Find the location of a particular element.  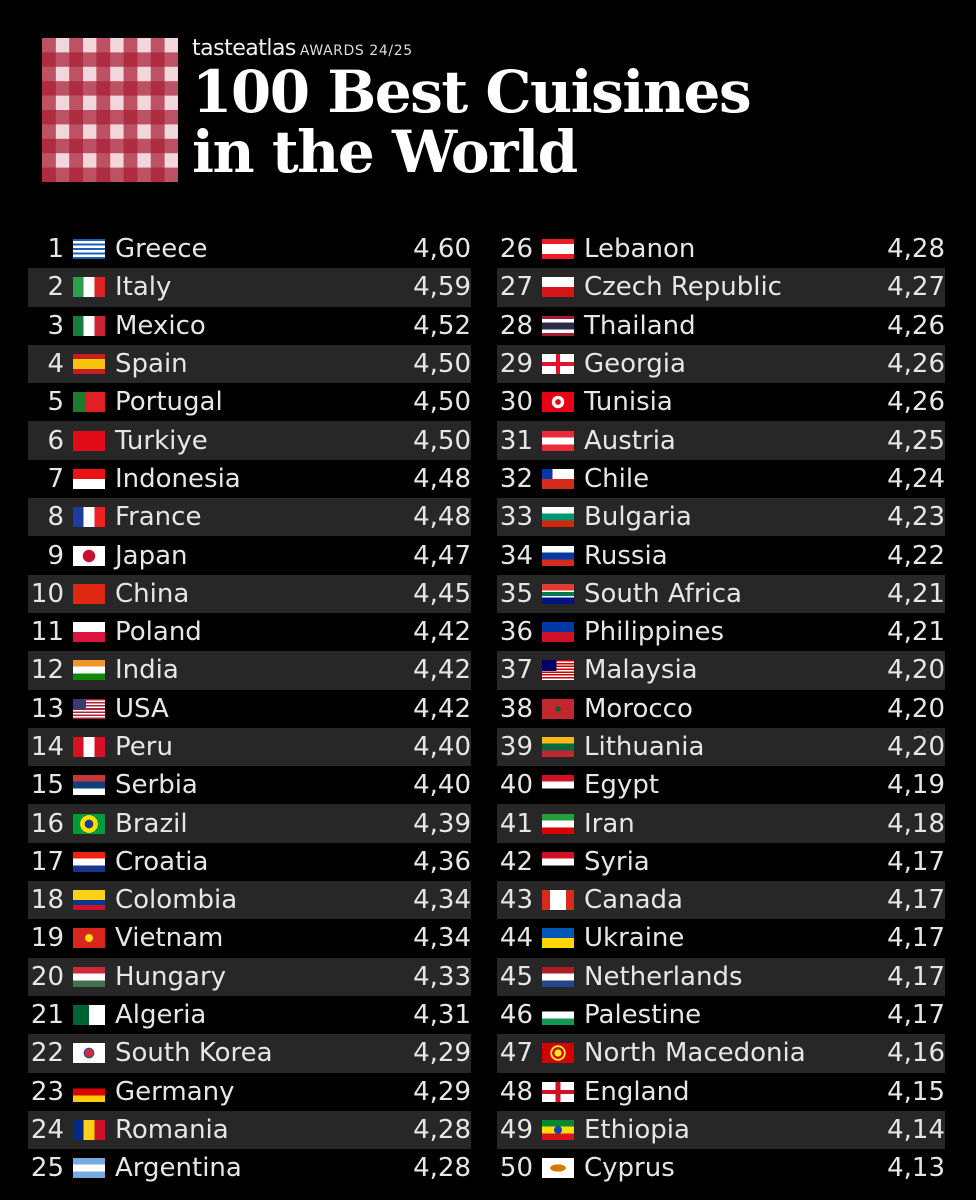

country-name: Philippines is located at coordinates (654, 632).